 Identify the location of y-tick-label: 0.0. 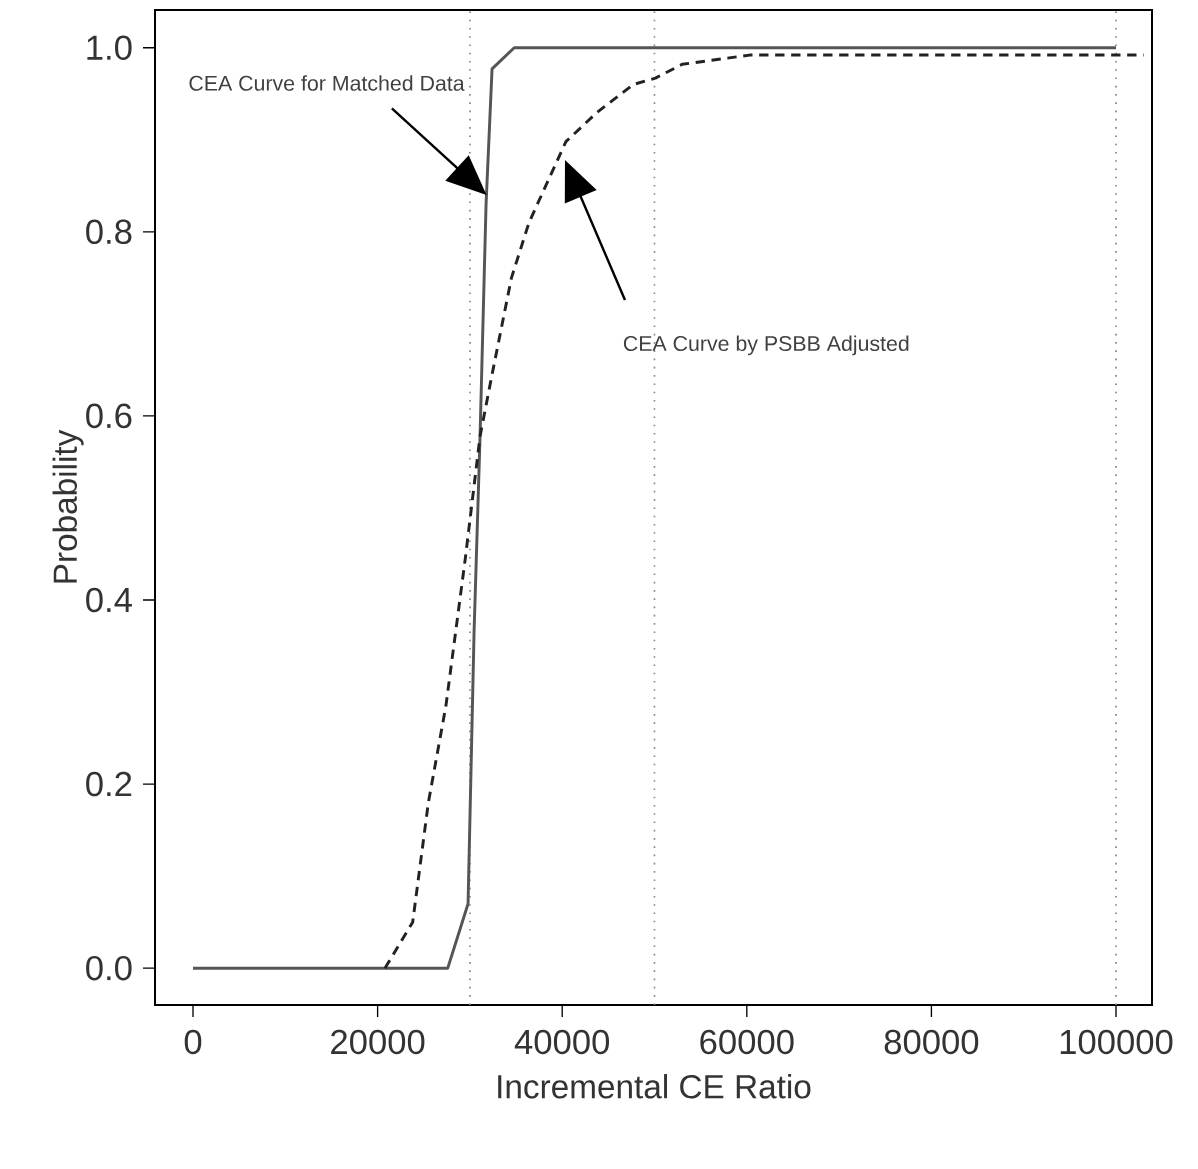
(109, 968).